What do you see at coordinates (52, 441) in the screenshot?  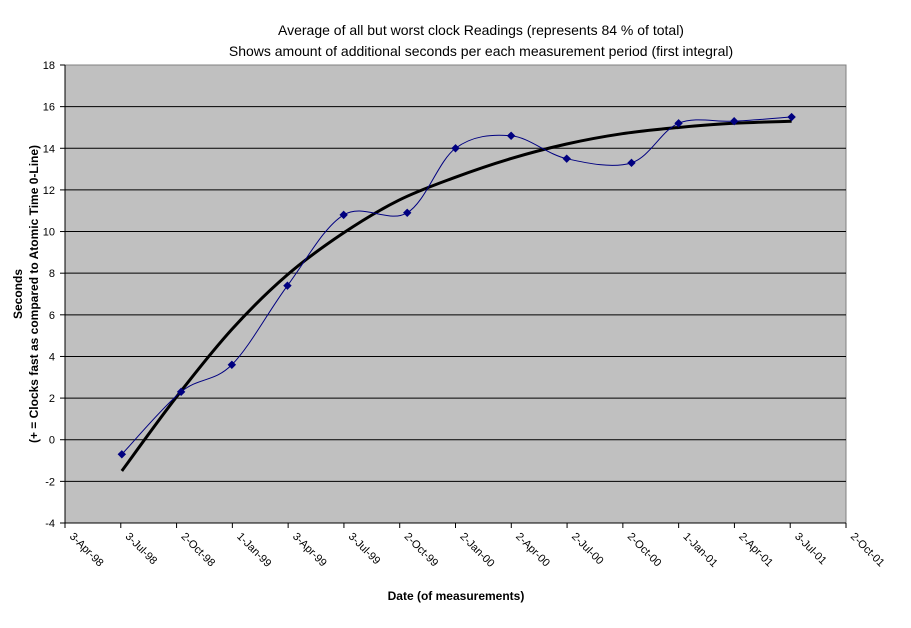 I see `y-tick-label: 0` at bounding box center [52, 441].